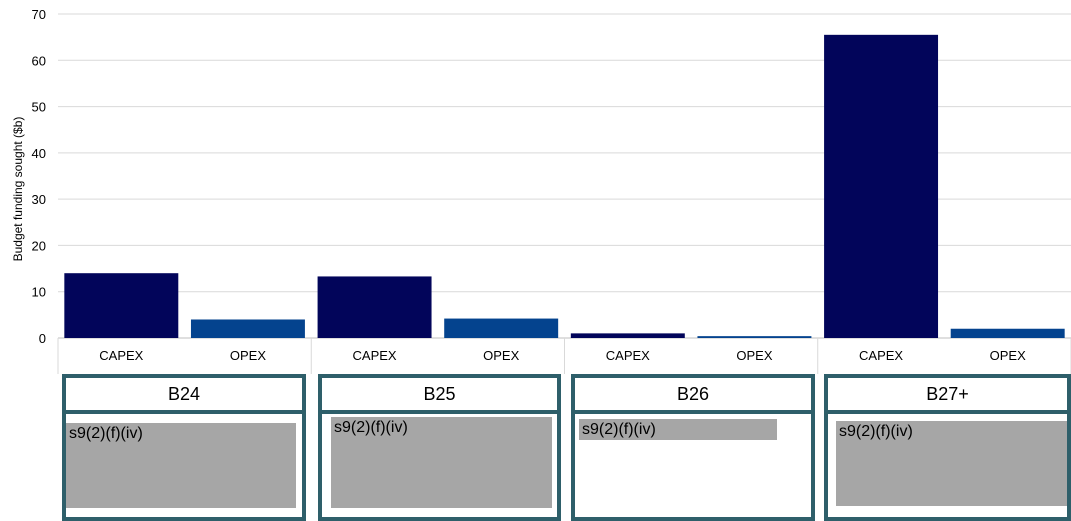 The height and width of the screenshot is (521, 1071). I want to click on bar-capex-b26, so click(627, 335).